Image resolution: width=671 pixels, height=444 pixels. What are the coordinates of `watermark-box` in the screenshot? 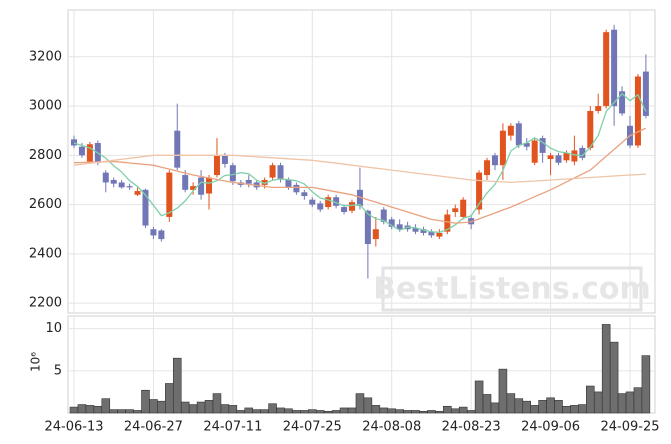 It's located at (512, 289).